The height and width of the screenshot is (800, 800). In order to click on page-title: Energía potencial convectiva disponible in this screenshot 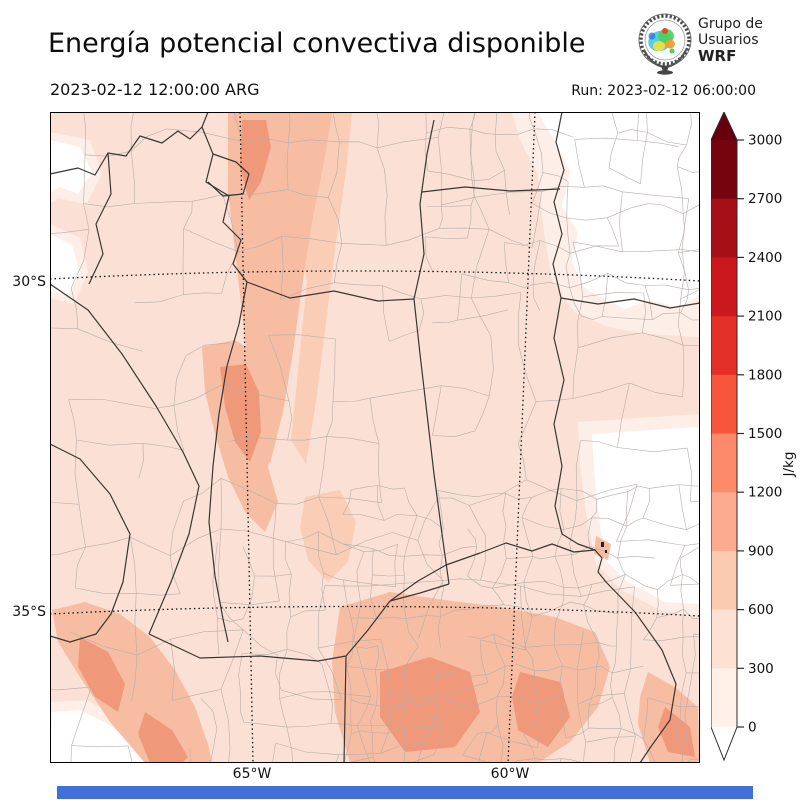, I will do `click(317, 43)`.